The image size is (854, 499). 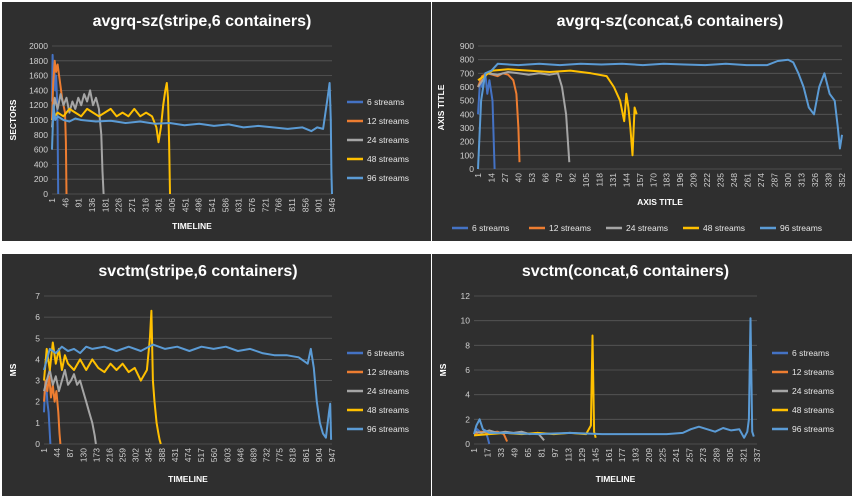 What do you see at coordinates (532, 178) in the screenshot?
I see `x-tick-label: 53` at bounding box center [532, 178].